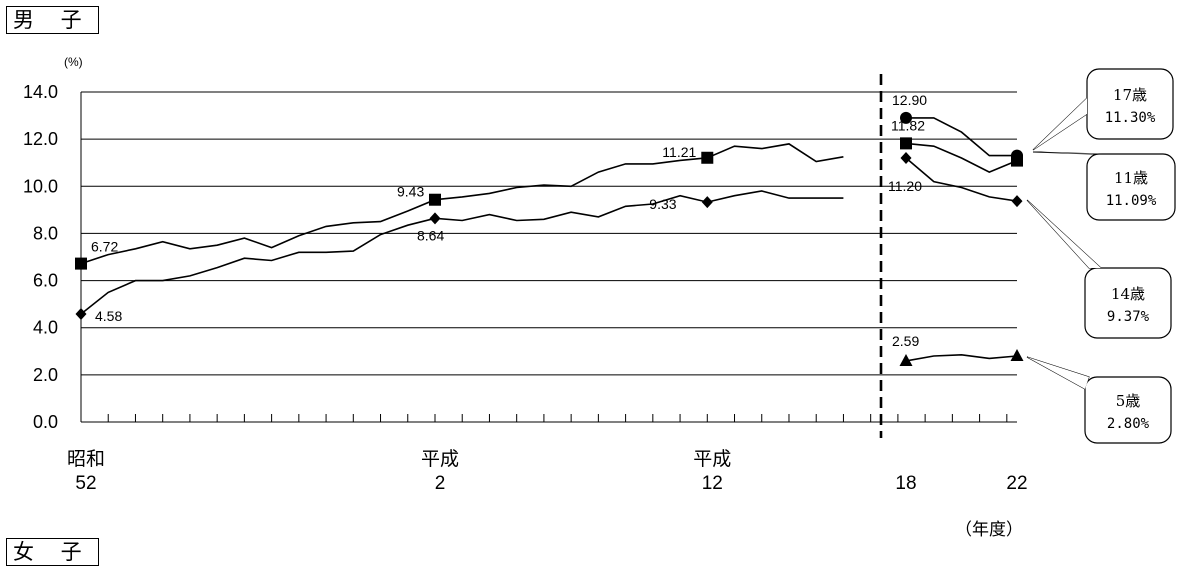 This screenshot has width=1192, height=566. I want to click on data-label: 6.72, so click(104, 247).